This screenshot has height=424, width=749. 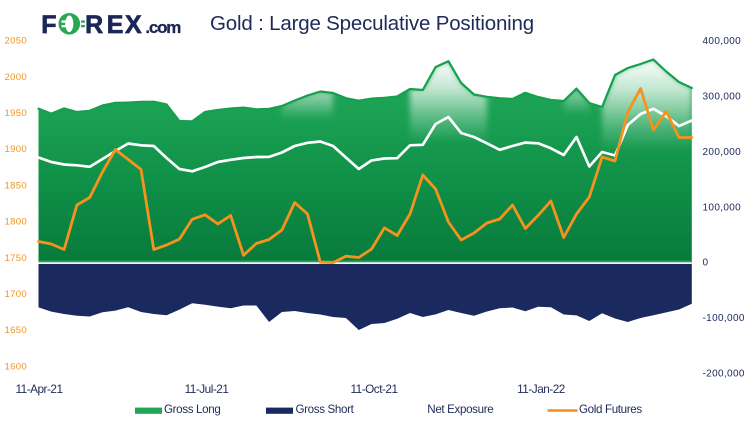 I want to click on svg-text: 2000, so click(x=15, y=77).